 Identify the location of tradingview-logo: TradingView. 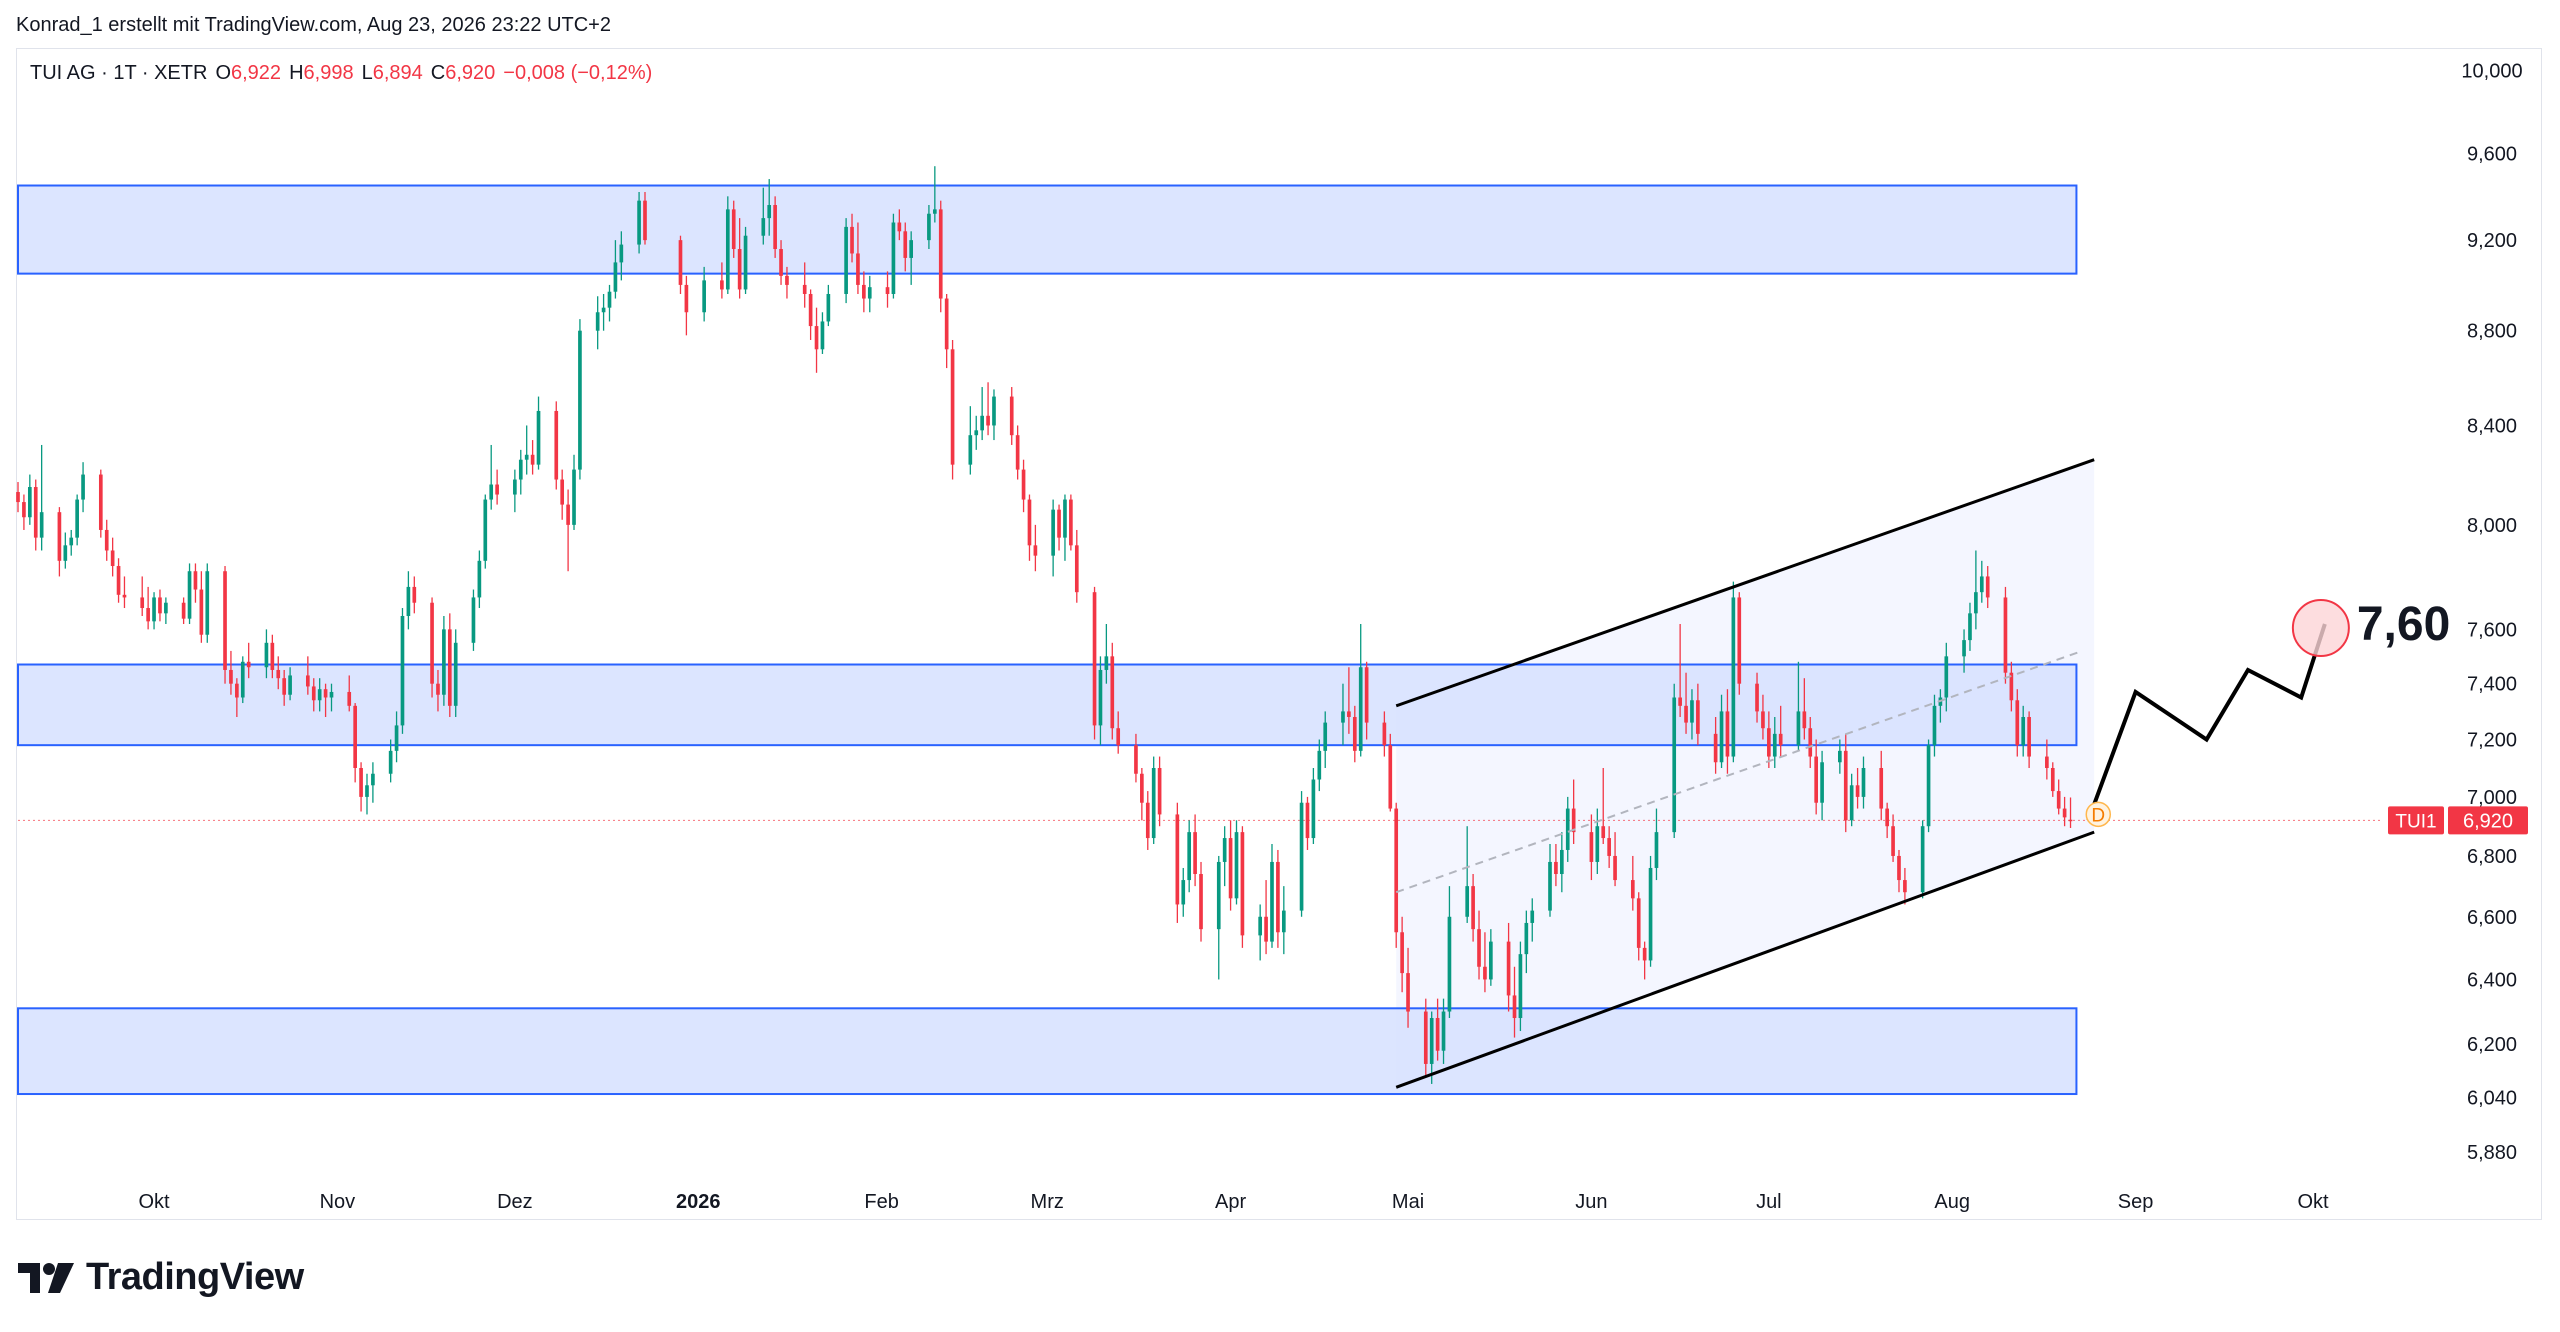
(161, 1277).